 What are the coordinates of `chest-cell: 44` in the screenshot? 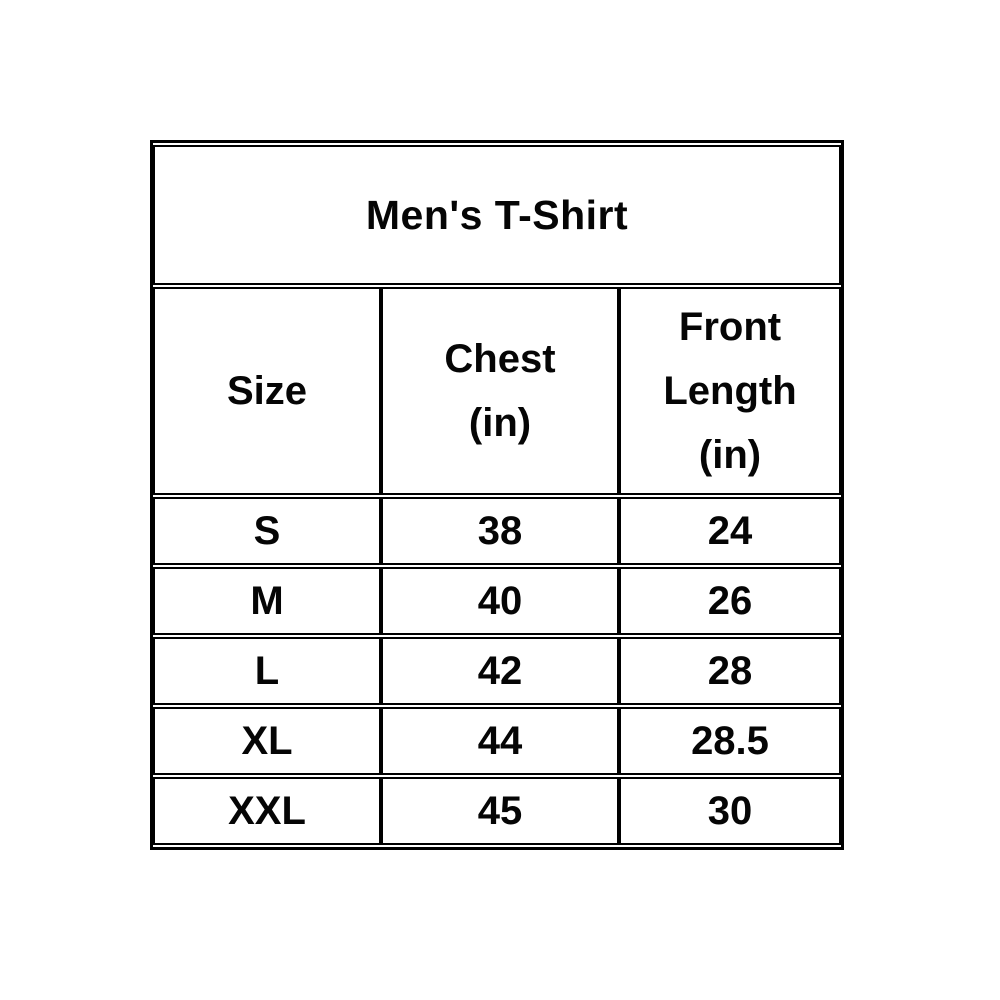 It's located at (500, 741).